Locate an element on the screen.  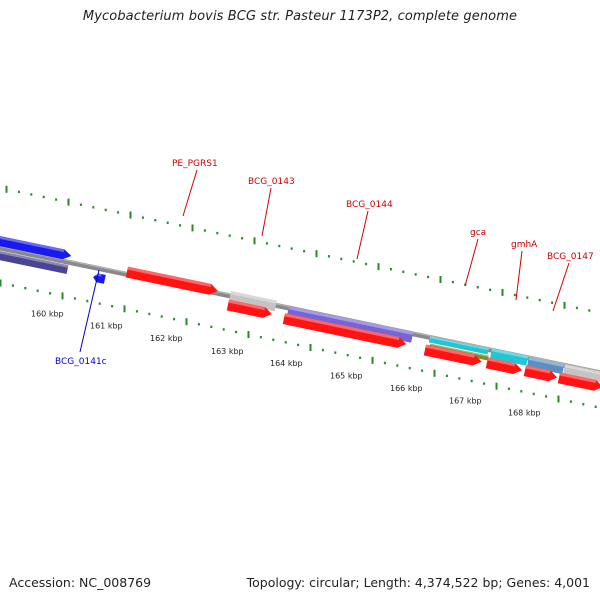
gene-label: BCG_0143 is located at coordinates (271, 182).